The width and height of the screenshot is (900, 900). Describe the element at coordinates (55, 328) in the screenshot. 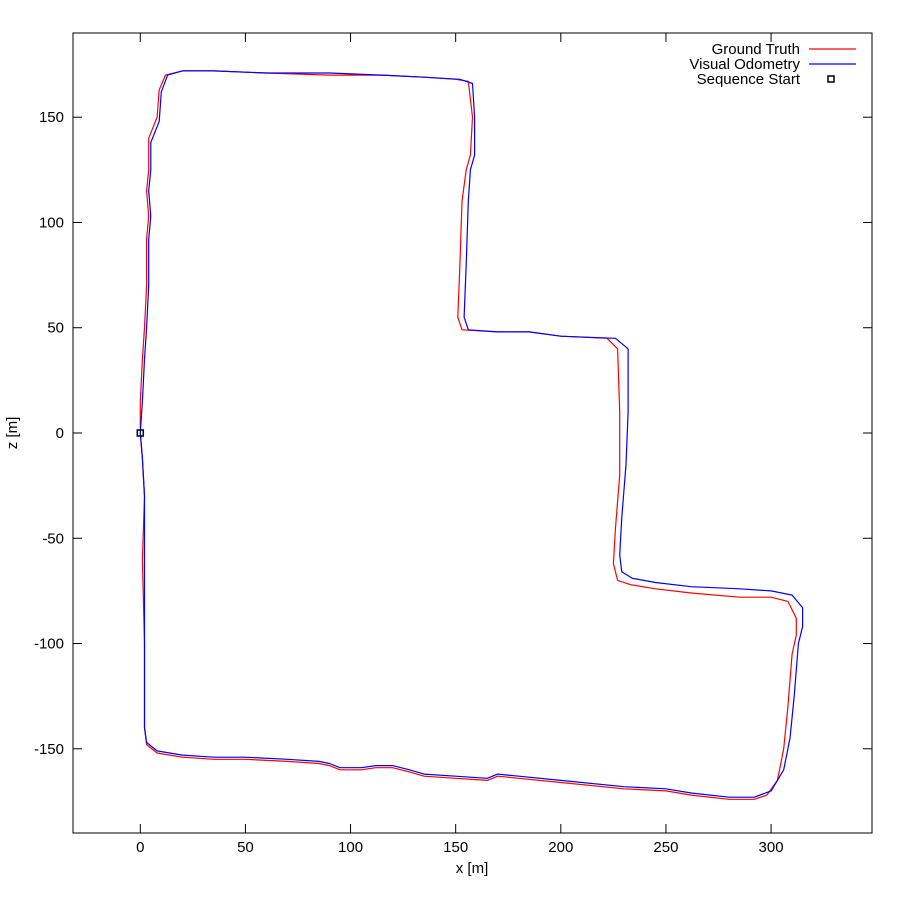

I see `y-tick-label: 50` at that location.